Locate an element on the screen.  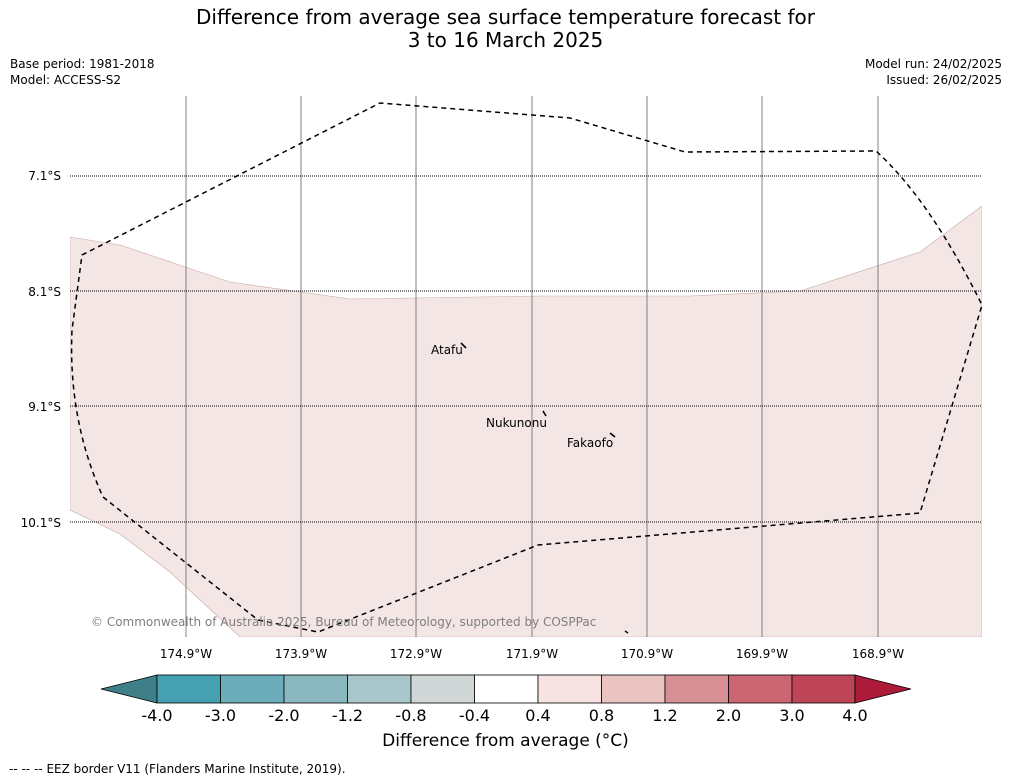
lon-label: 173.9°W is located at coordinates (301, 654).